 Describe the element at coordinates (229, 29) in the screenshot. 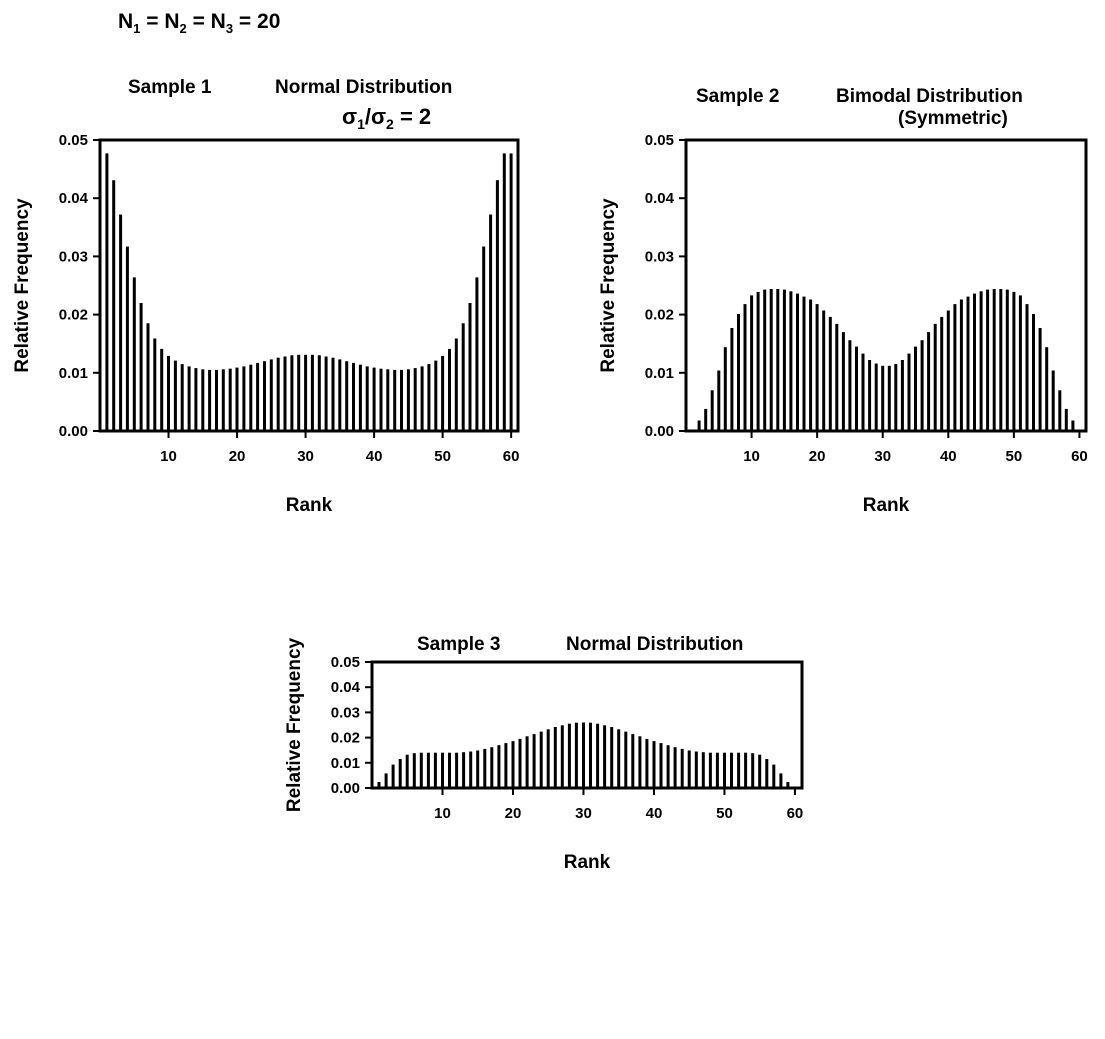

I see `heading-n3-subscript: 3` at that location.